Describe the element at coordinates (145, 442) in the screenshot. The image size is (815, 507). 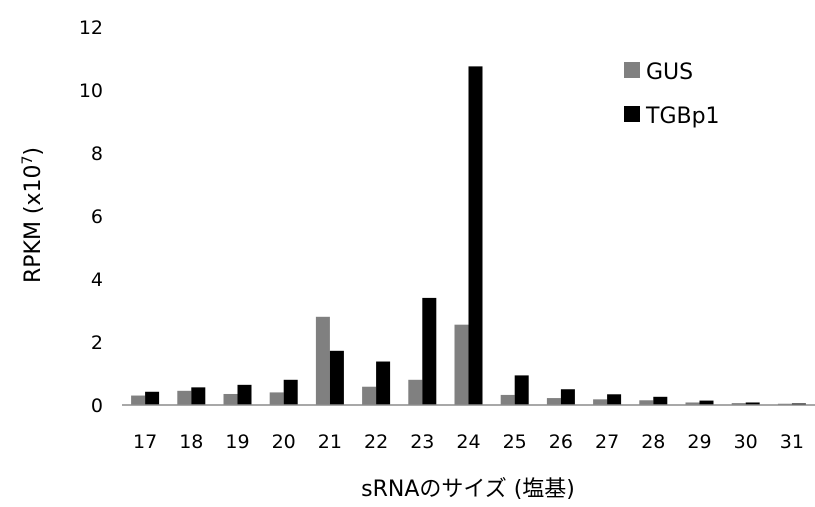
I see `x-tick-label: 17` at that location.